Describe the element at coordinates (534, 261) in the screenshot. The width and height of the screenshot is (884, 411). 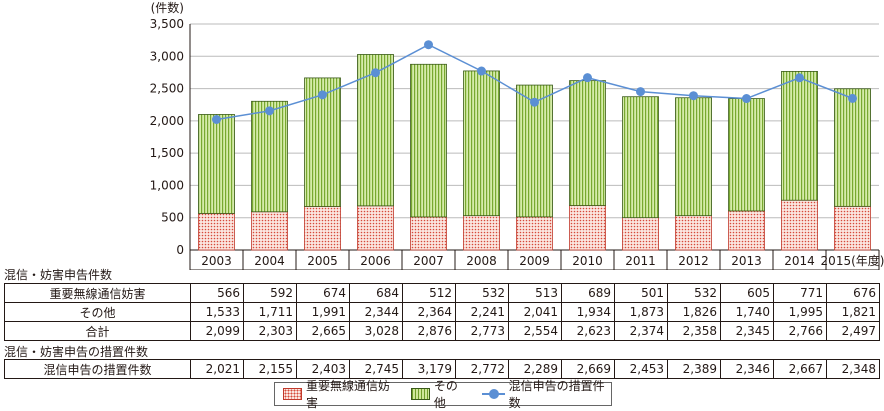
I see `x-tick-label: 2009` at that location.